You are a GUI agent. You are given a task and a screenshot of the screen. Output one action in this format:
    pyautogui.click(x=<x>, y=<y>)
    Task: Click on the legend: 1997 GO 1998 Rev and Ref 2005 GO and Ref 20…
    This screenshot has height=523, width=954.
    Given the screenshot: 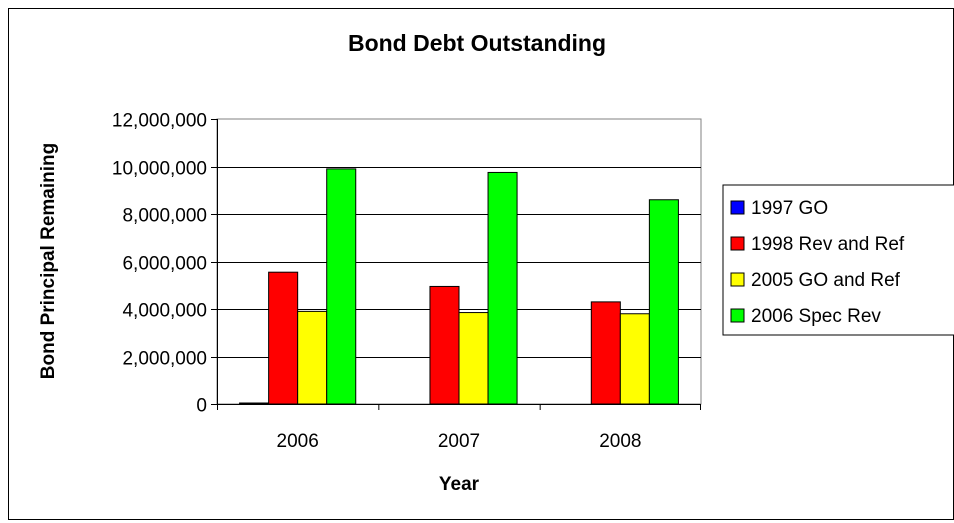 What is the action you would take?
    pyautogui.click(x=838, y=260)
    